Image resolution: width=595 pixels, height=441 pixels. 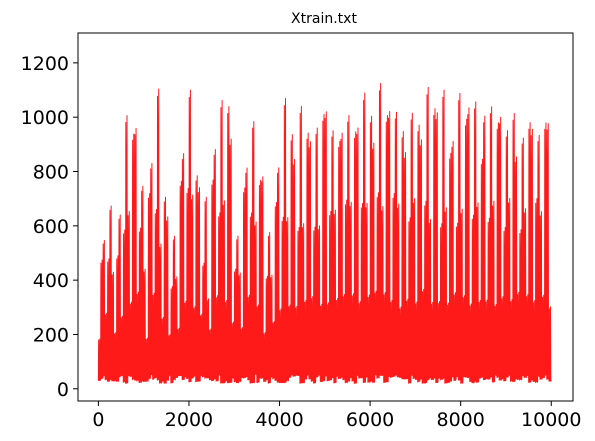 I want to click on x-tick-label: 10000, so click(x=551, y=420).